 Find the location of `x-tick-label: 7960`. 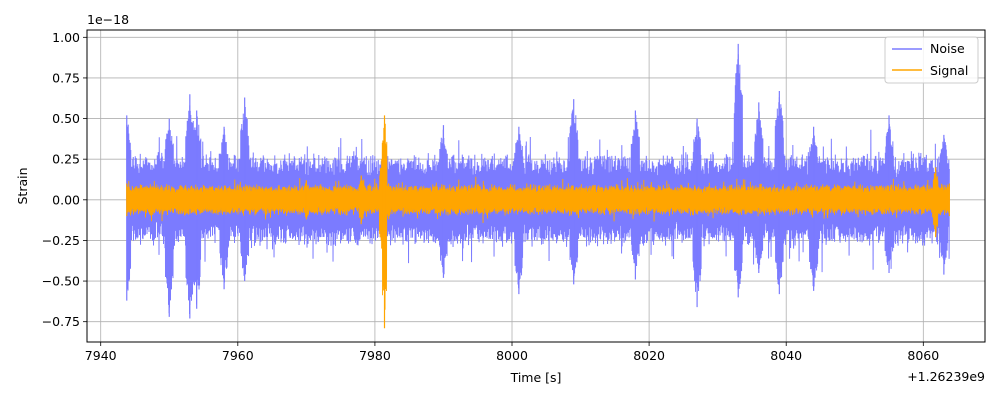

x-tick-label: 7960 is located at coordinates (238, 355).